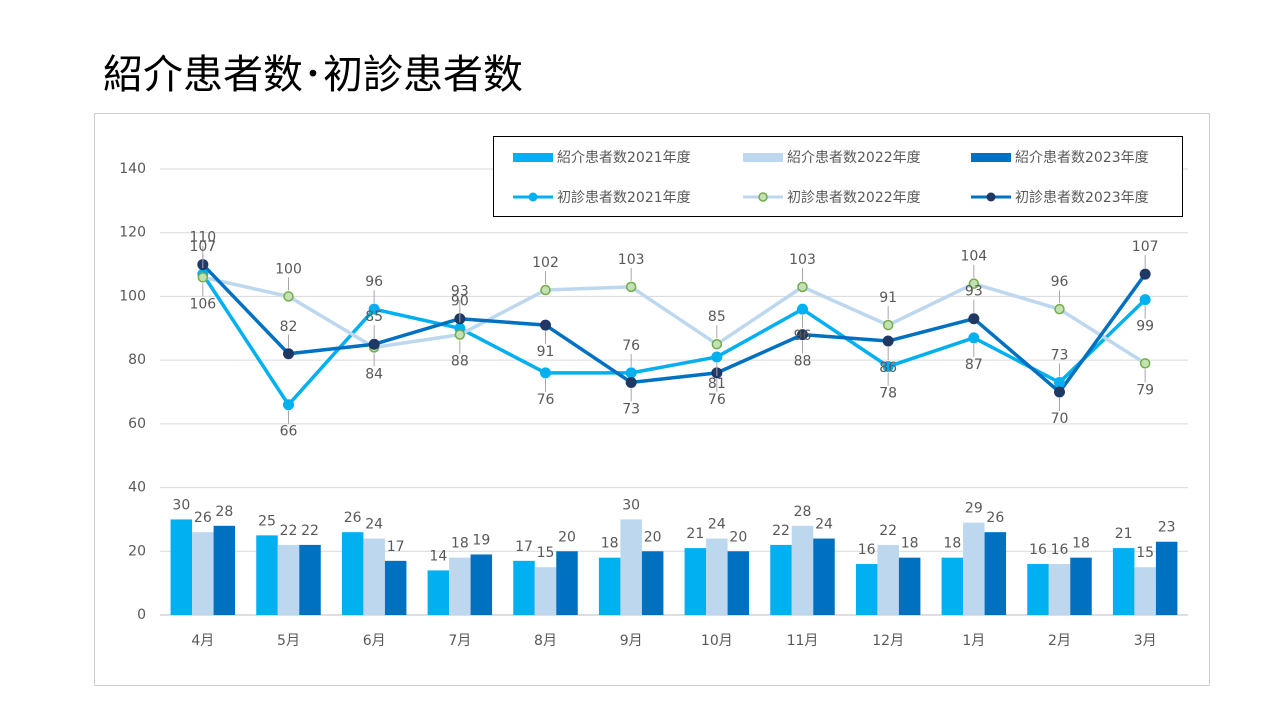 The height and width of the screenshot is (720, 1280). What do you see at coordinates (973, 641) in the screenshot?
I see `x-tick-label-9: 1月` at bounding box center [973, 641].